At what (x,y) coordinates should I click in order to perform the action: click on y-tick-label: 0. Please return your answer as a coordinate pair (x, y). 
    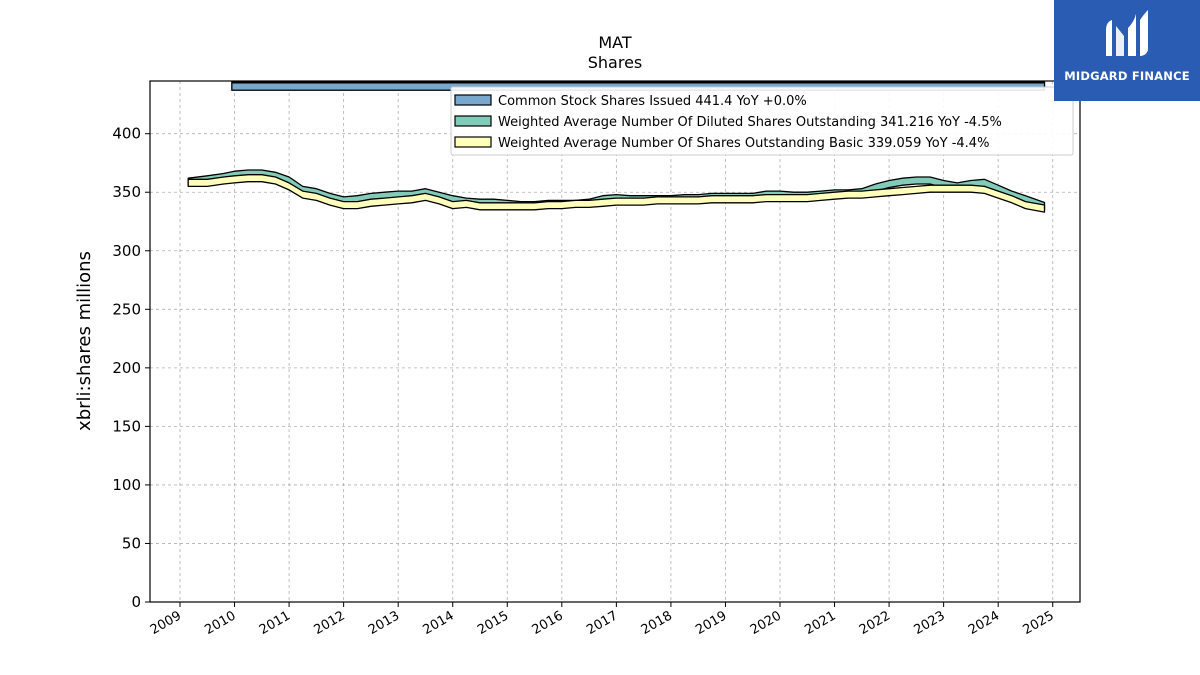
    Looking at the image, I should click on (136, 602).